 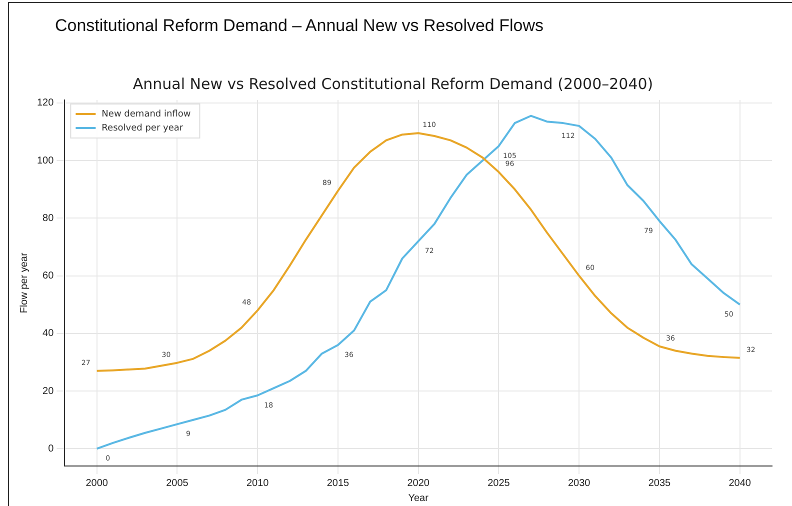 I want to click on y-tick-label: 80, so click(x=48, y=218).